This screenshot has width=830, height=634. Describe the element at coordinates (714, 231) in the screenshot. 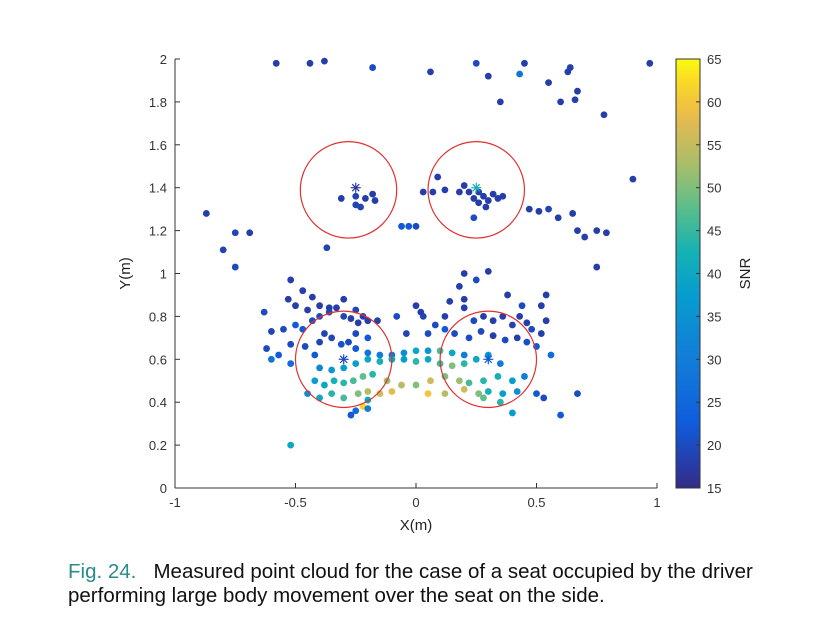

I see `colorbar-tick-label: 45` at that location.